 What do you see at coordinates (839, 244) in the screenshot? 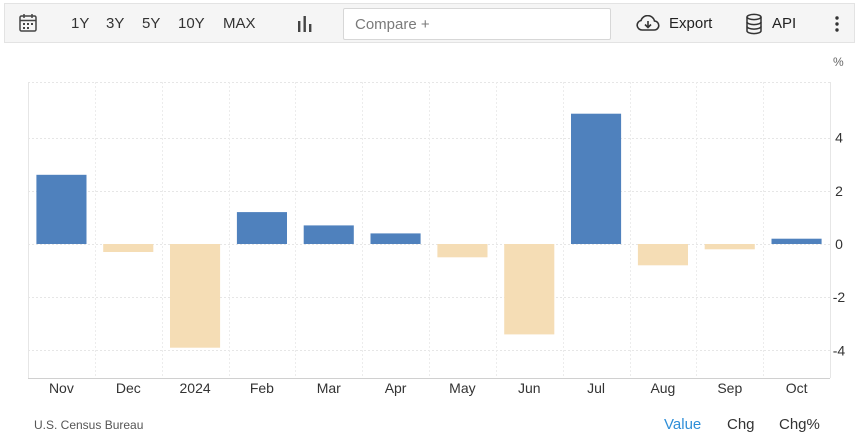
I see `y-tick-label: 0` at bounding box center [839, 244].